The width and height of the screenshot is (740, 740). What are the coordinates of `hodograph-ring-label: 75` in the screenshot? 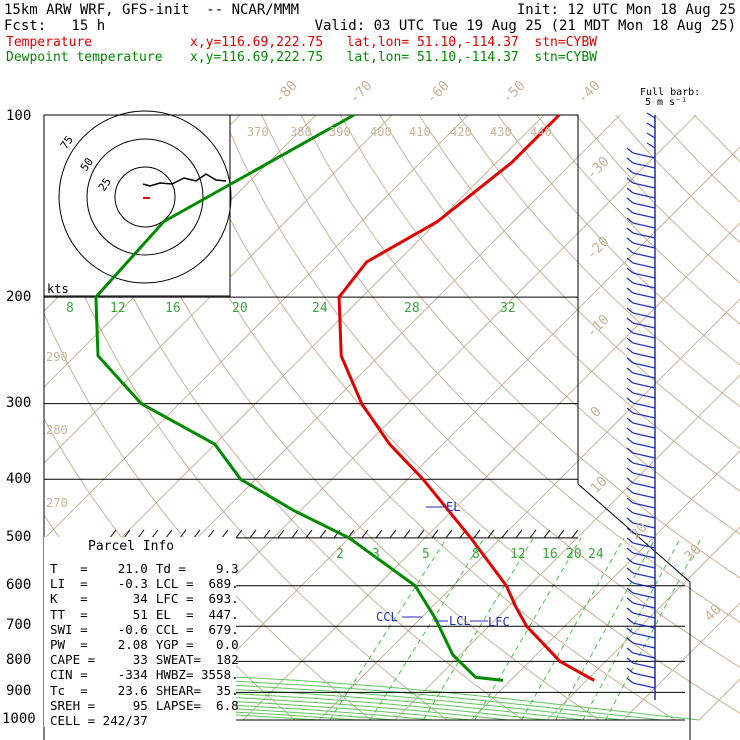 It's located at (67, 142).